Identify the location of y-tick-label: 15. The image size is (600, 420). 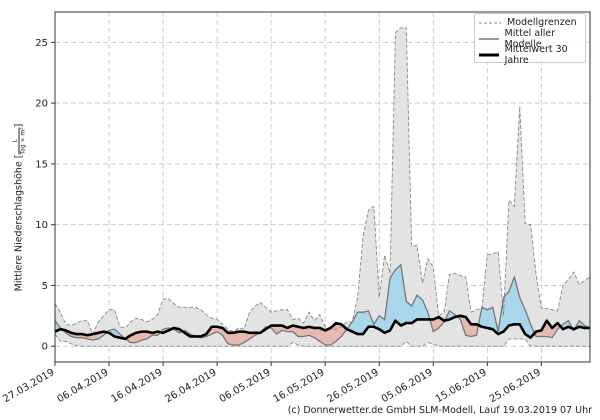
(41, 164).